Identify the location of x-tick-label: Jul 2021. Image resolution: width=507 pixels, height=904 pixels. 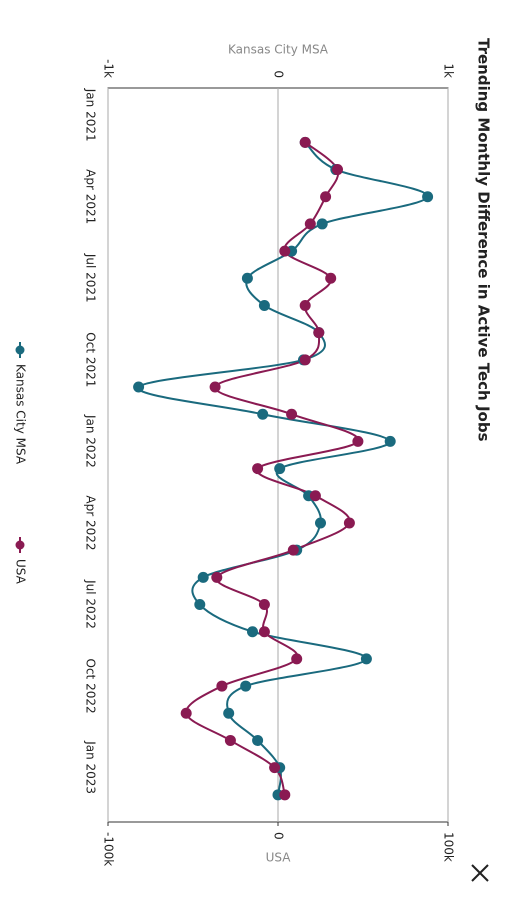
(91, 278).